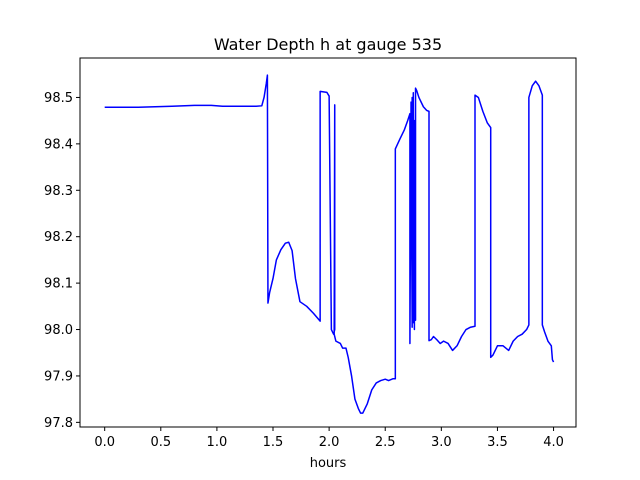  Describe the element at coordinates (62, 261) in the screenshot. I see `y-axis: 97.8 97.9 98.0 98.1 98.2 98.3 98.4 98.5` at that location.